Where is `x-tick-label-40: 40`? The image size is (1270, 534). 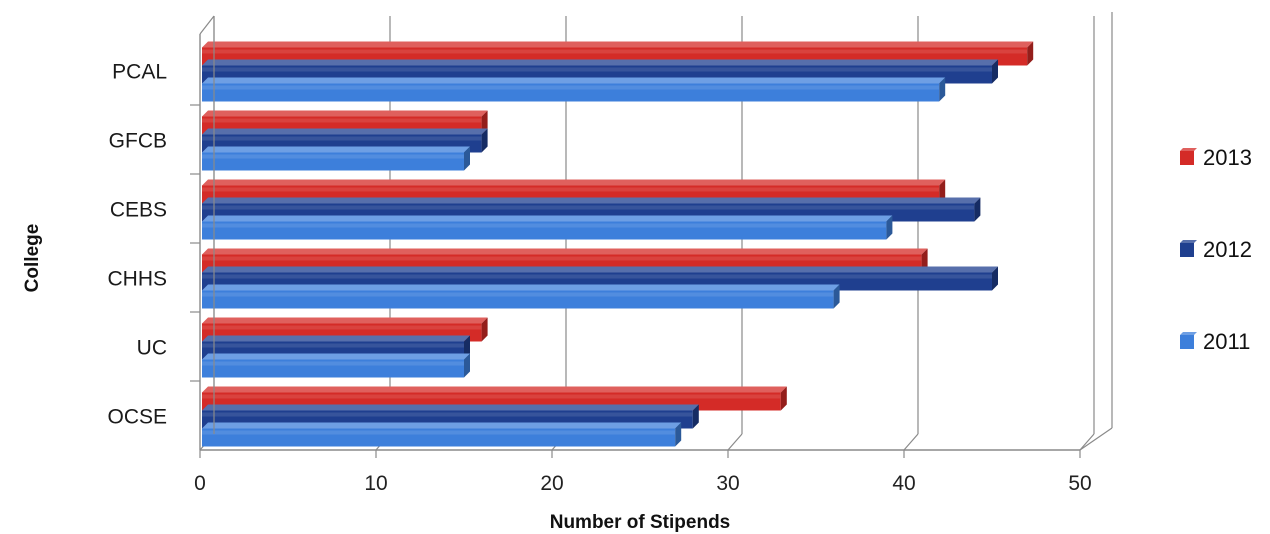
x-tick-label-40: 40 is located at coordinates (903, 483).